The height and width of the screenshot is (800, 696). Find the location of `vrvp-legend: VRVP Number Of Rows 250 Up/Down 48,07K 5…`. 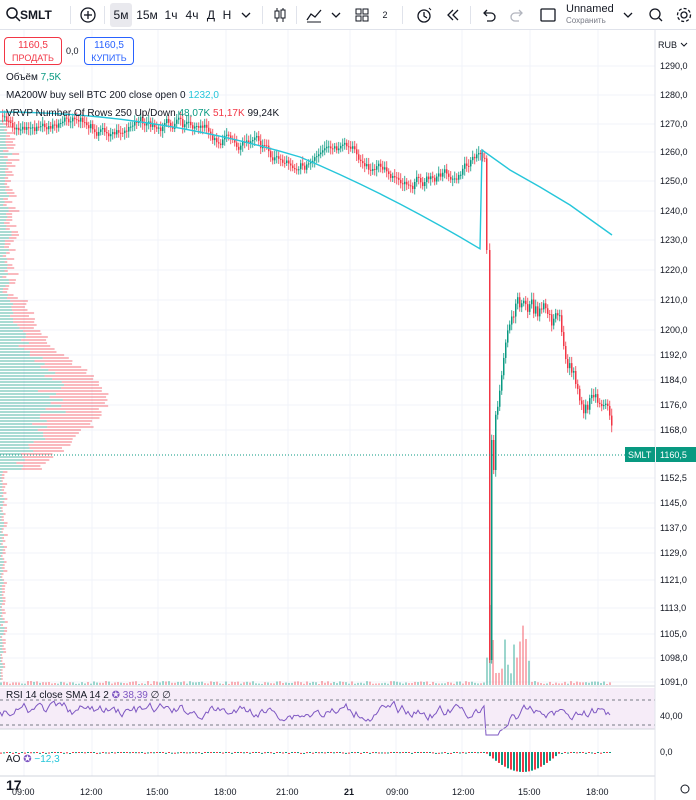

vrvp-legend: VRVP Number Of Rows 250 Up/Down 48,07K 5… is located at coordinates (142, 113).